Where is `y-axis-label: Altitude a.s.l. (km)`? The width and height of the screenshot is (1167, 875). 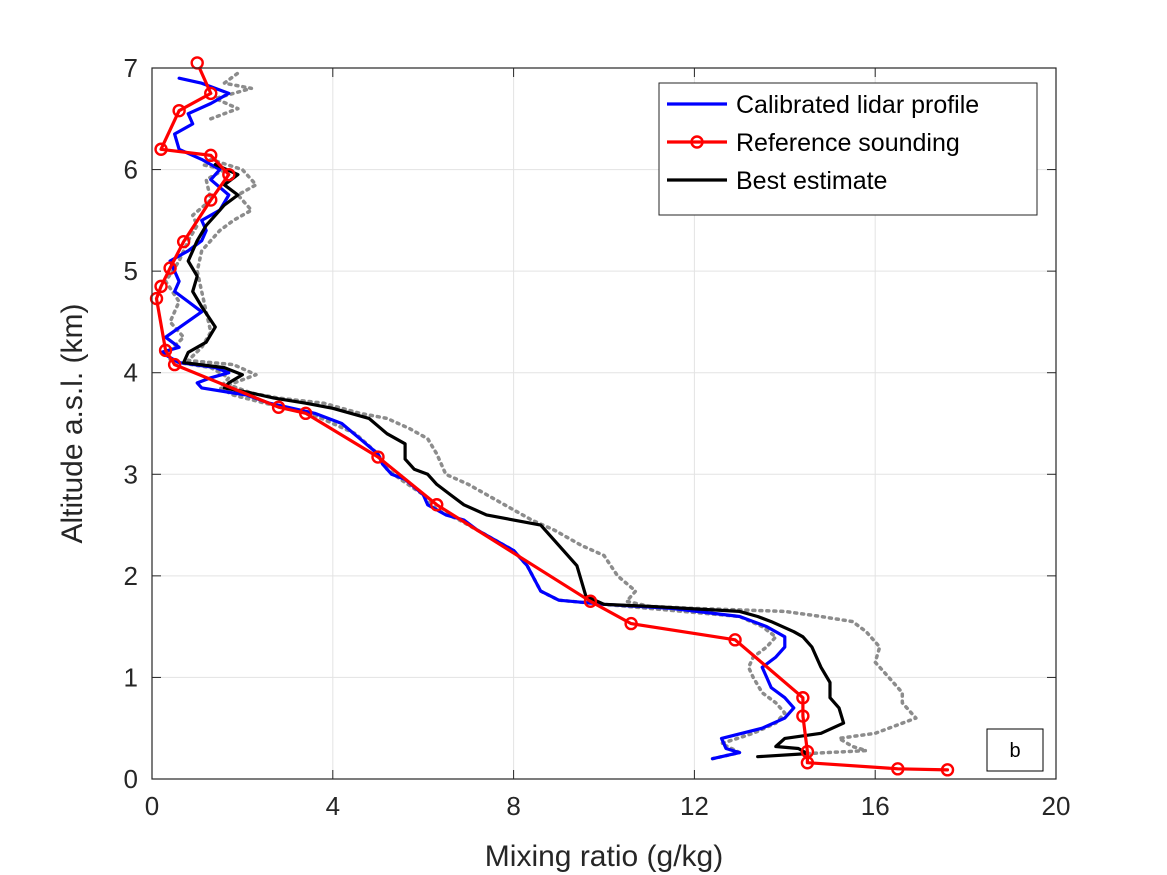 y-axis-label: Altitude a.s.l. (km) is located at coordinates (72, 423).